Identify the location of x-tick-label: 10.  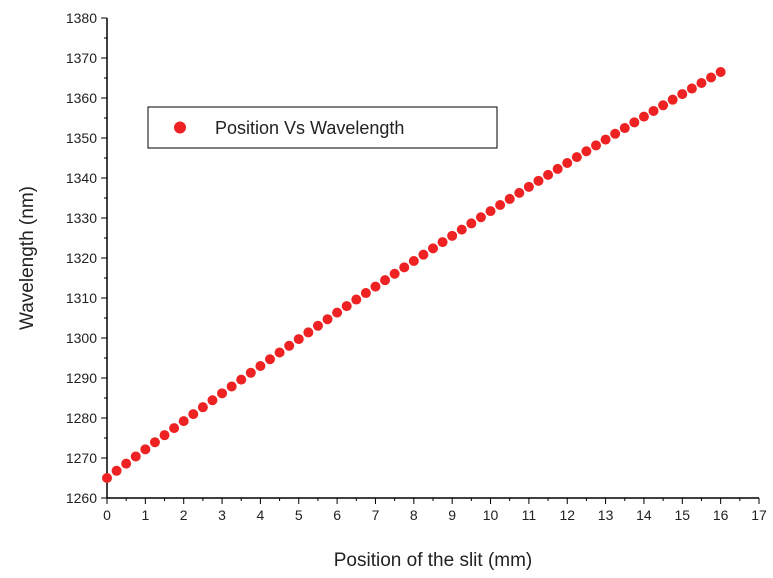
(491, 515).